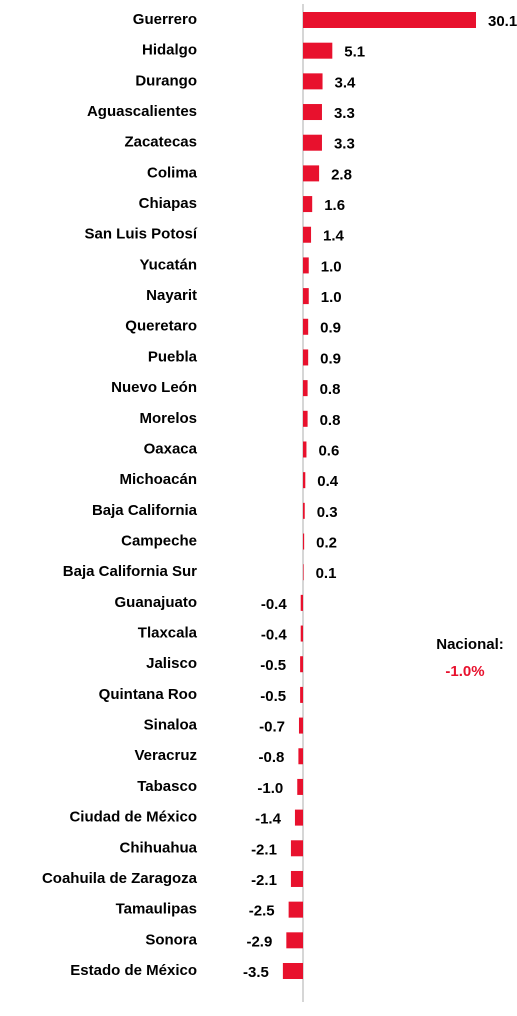 This screenshot has height=1016, width=517. What do you see at coordinates (168, 264) in the screenshot?
I see `category-label: Yucatán` at bounding box center [168, 264].